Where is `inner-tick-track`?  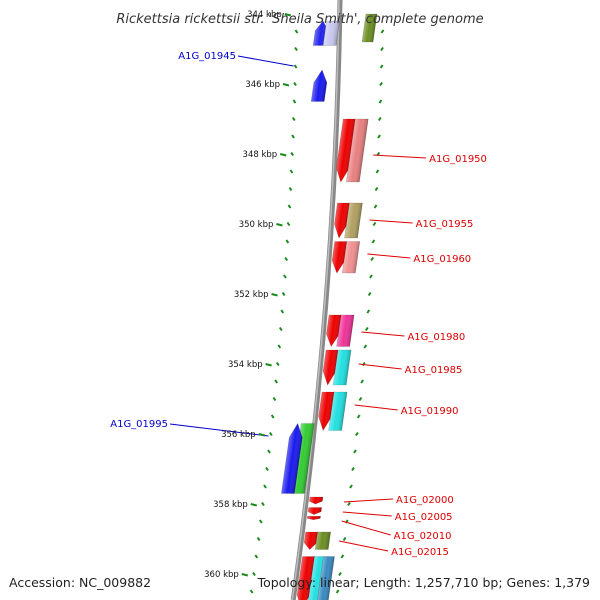 inner-tick-track is located at coordinates (360, 311).